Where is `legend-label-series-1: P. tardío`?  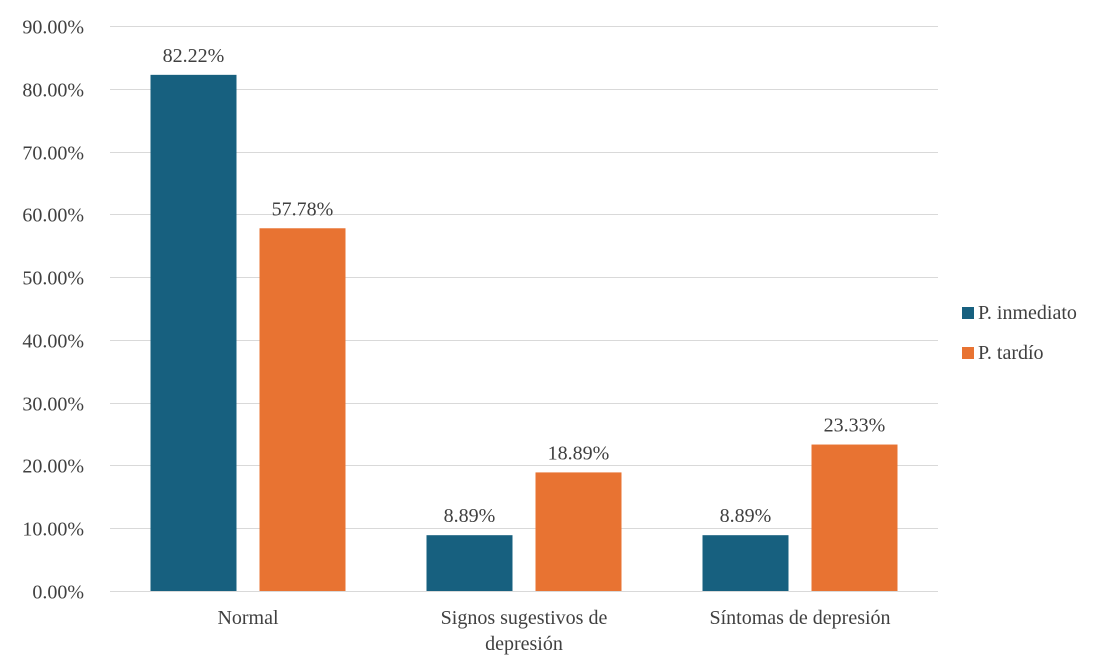
legend-label-series-1: P. tardío is located at coordinates (1011, 352).